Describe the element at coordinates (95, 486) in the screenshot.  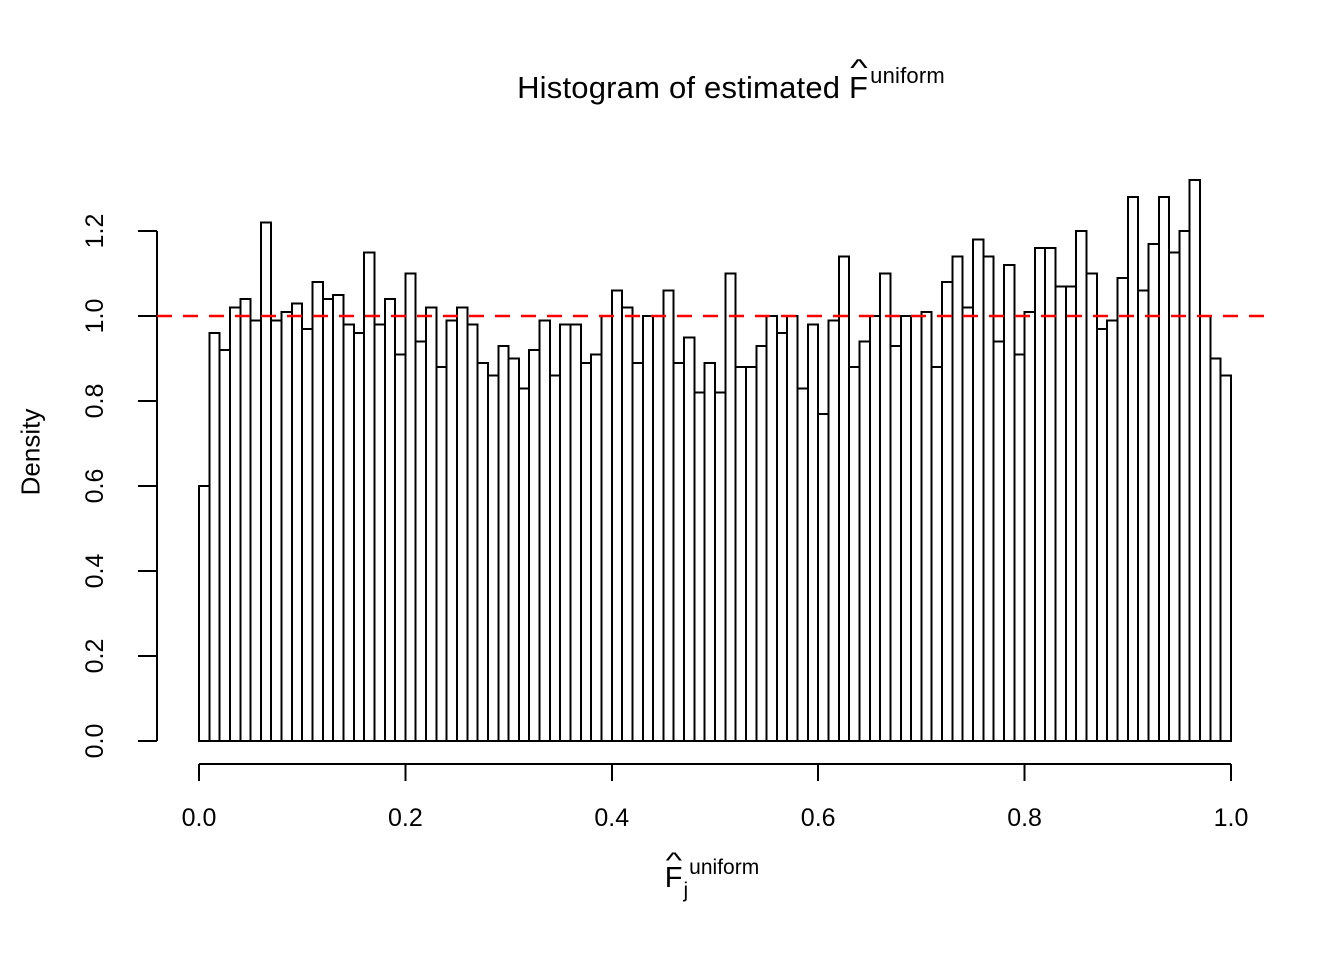
I see `y-tick-label: 0.6` at that location.